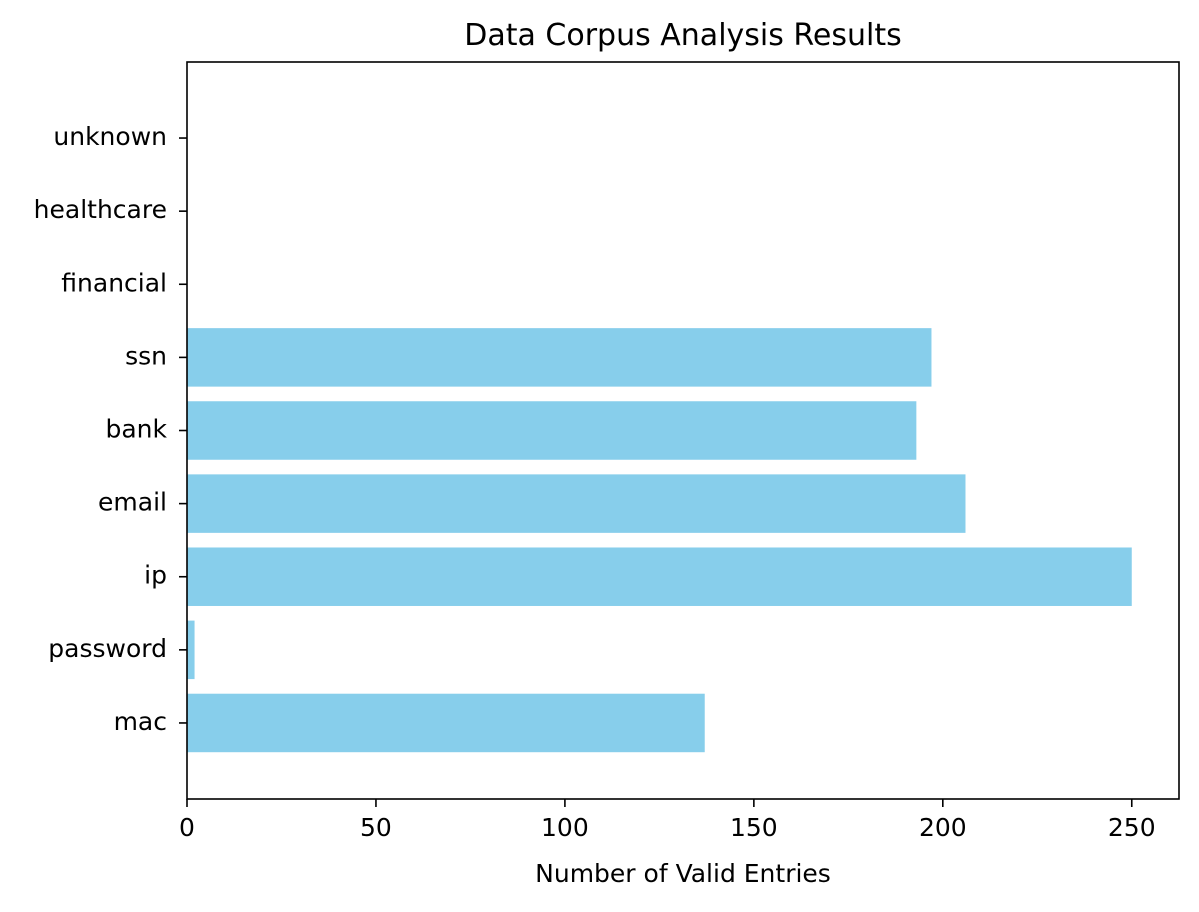 The width and height of the screenshot is (1199, 912). What do you see at coordinates (565, 827) in the screenshot?
I see `x-tick-label-100: 100` at bounding box center [565, 827].